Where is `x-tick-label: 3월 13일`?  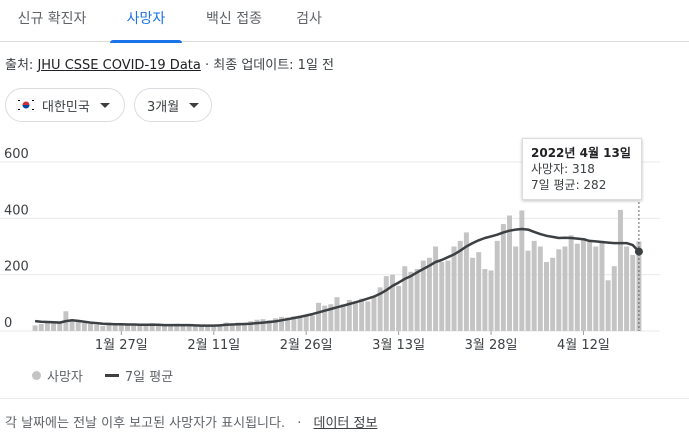
x-tick-label: 3월 13일 is located at coordinates (398, 345).